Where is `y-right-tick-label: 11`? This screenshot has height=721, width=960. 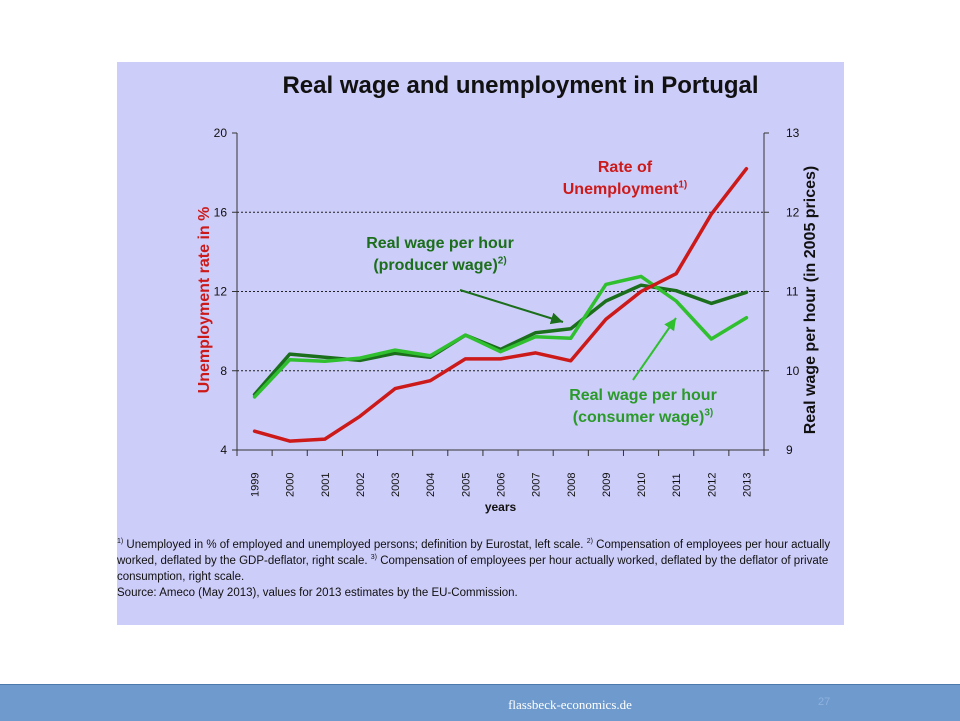 y-right-tick-label: 11 is located at coordinates (792, 292).